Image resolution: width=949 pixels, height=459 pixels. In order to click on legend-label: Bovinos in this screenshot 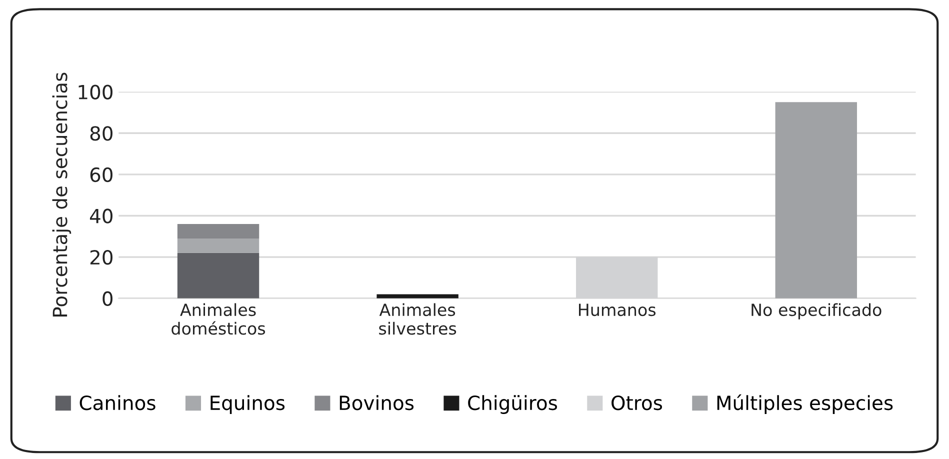, I will do `click(377, 402)`.